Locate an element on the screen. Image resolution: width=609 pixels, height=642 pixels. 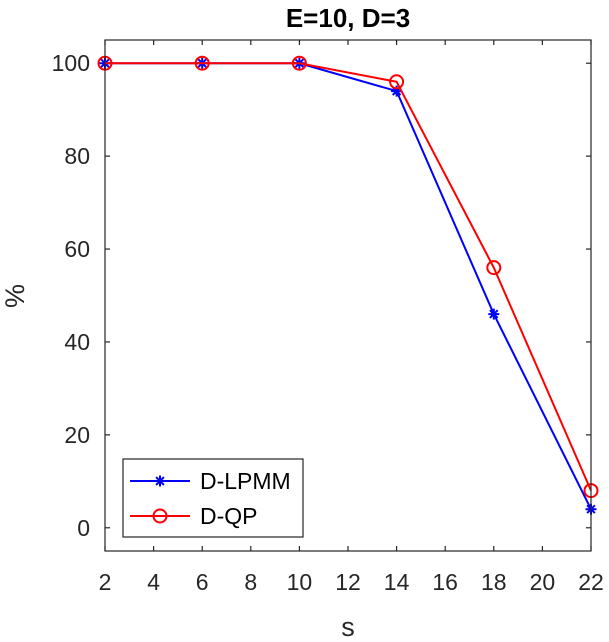
legend-box is located at coordinates (213, 498).